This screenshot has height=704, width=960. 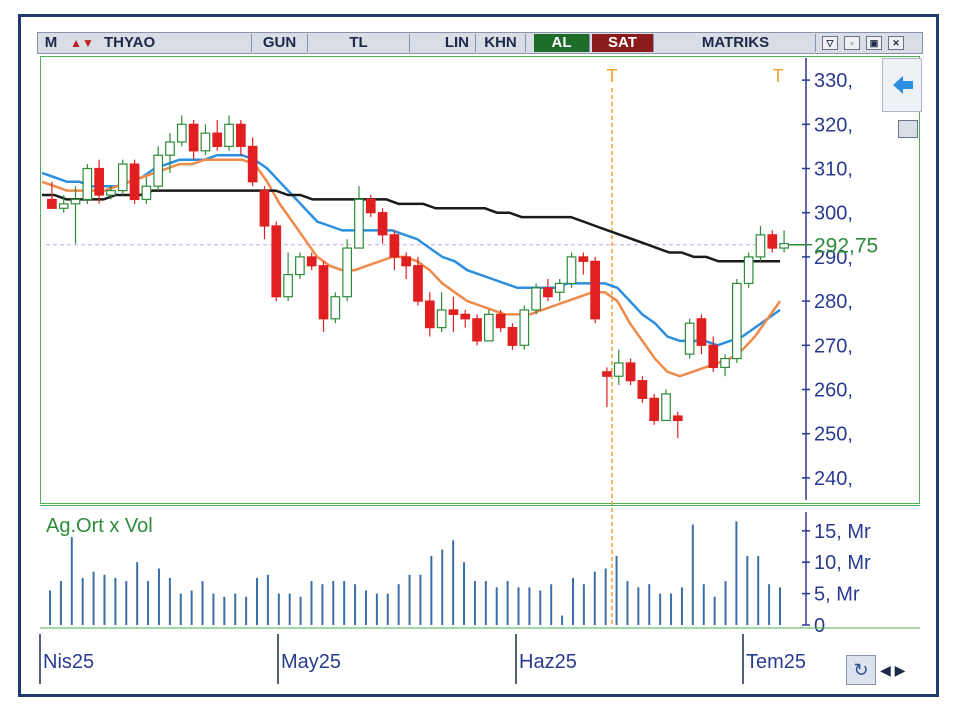 What do you see at coordinates (99, 526) in the screenshot?
I see `volume-title: Ag.Ort x Vol` at bounding box center [99, 526].